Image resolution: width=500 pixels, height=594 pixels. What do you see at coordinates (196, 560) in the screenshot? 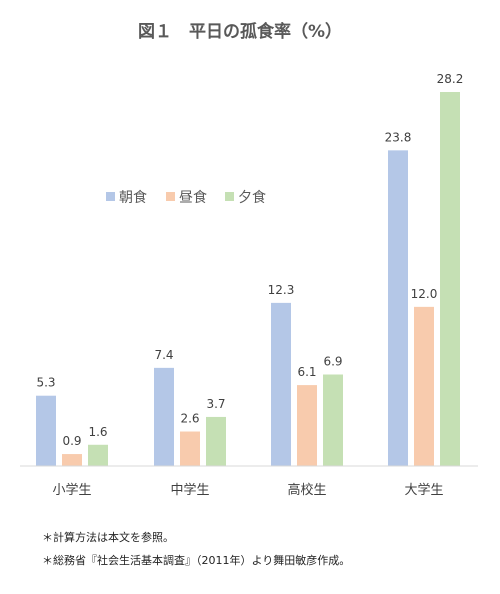
I see `footnote-source: ＊総務省『社会生活基本調査』（2011年）より舞田敏彦作成。` at bounding box center [196, 560].